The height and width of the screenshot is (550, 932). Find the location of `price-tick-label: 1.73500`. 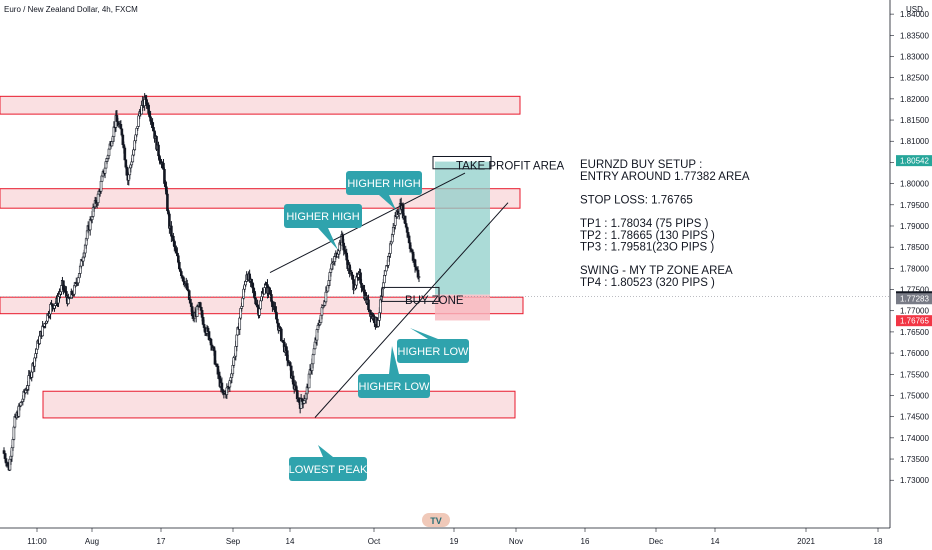

price-tick-label: 1.73500 is located at coordinates (914, 459).